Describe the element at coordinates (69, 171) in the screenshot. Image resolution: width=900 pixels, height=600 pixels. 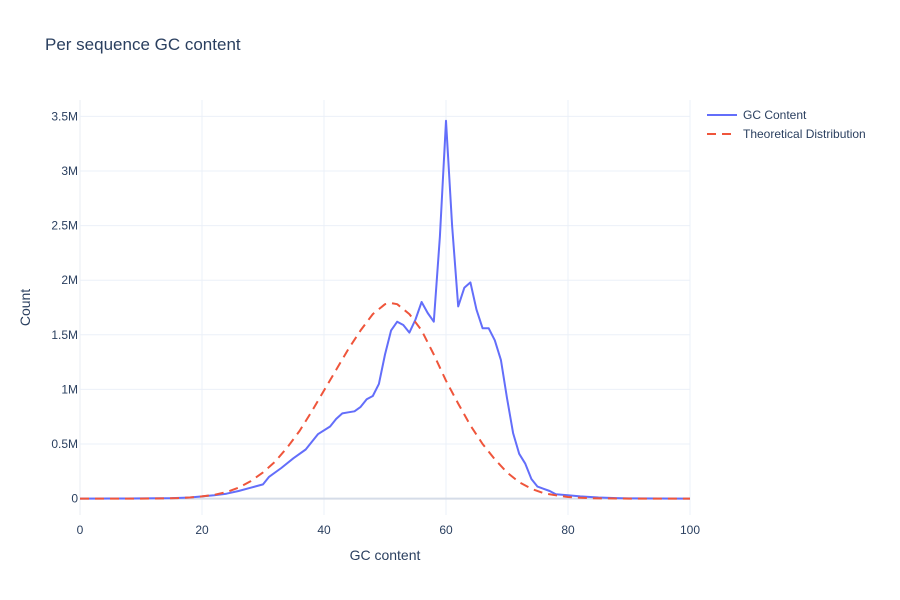
I see `y-tick-label: 3M` at that location.